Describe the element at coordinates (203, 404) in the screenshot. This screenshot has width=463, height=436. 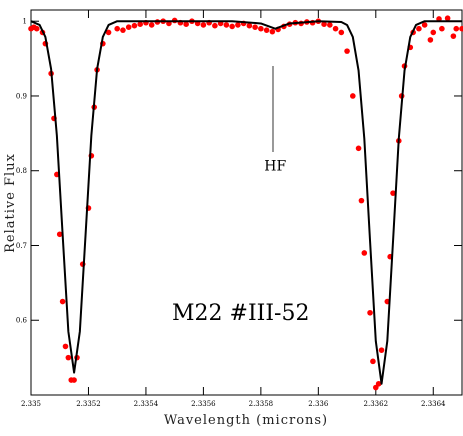
I see `x-tick-label: 2.3356` at that location.